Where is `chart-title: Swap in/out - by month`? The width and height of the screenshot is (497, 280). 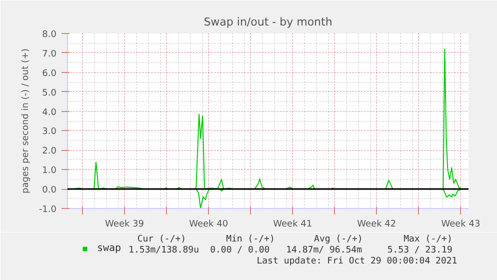 chart-title: Swap in/out - by month is located at coordinates (268, 22).